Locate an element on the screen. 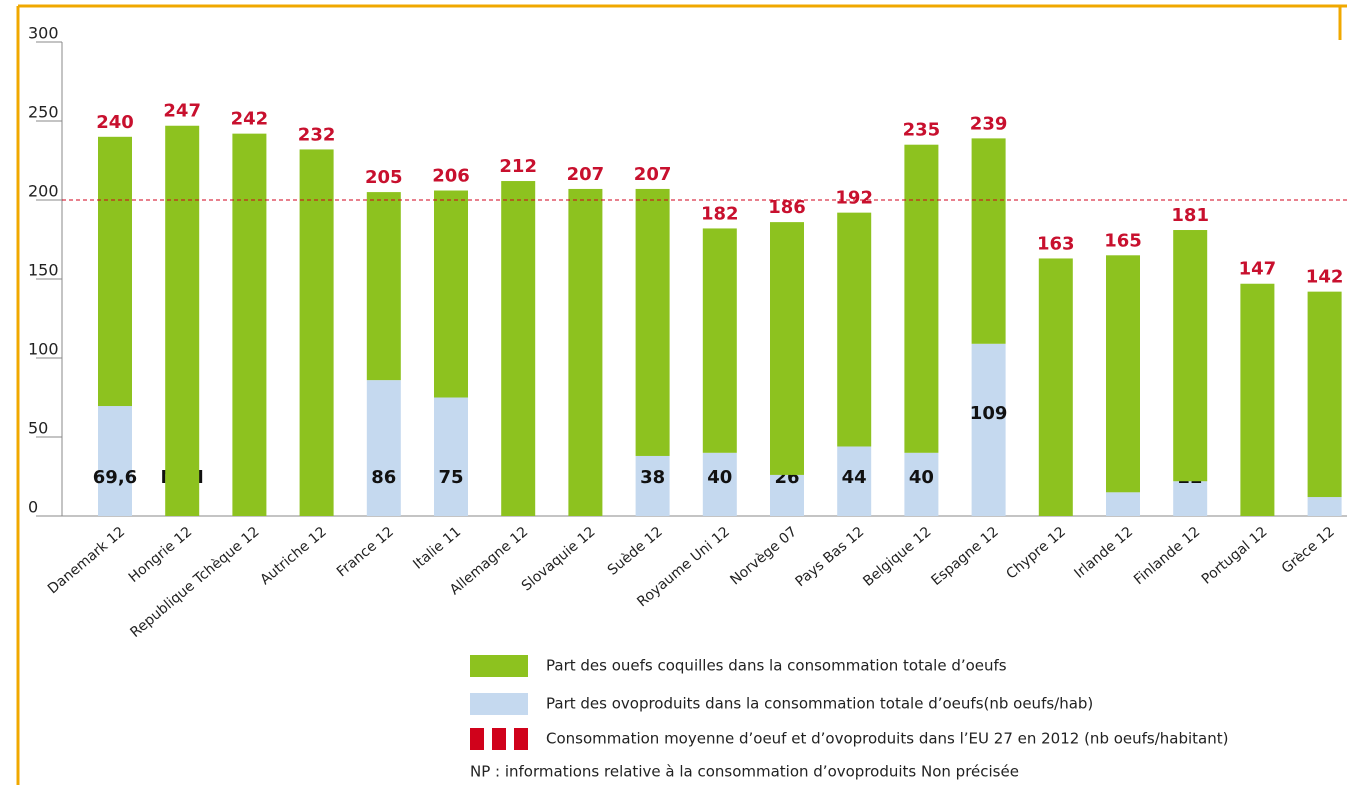 This screenshot has width=1347, height=785. total-label: 240 is located at coordinates (115, 122).